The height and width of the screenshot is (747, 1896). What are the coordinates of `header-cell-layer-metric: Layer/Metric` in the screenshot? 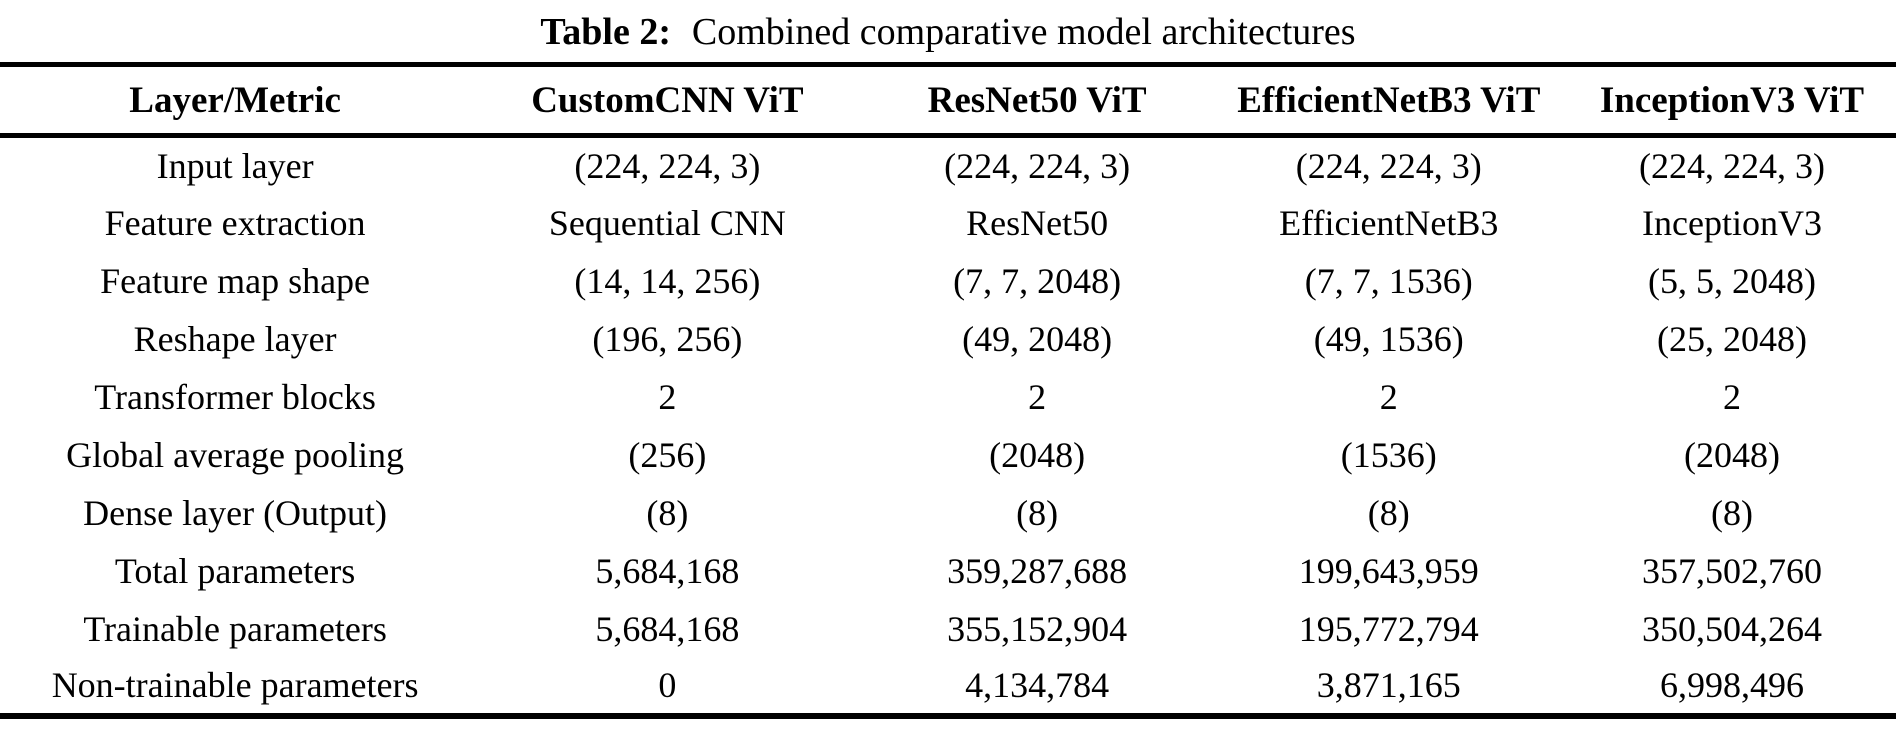 It's located at (235, 100).